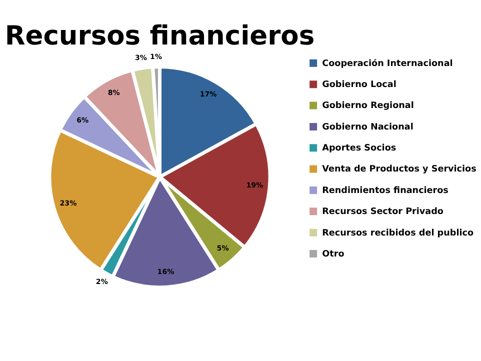 Image resolution: width=481 pixels, height=361 pixels. I want to click on data-label: 2%, so click(102, 281).